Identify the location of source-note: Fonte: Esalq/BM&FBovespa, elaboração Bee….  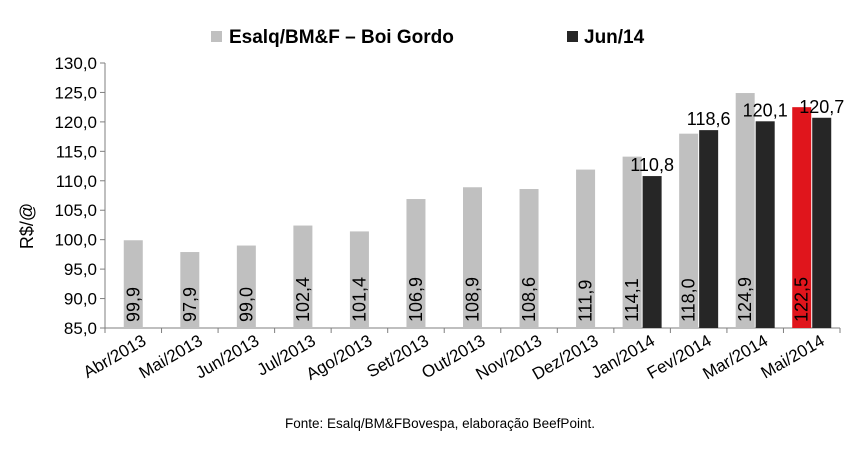
(440, 423).